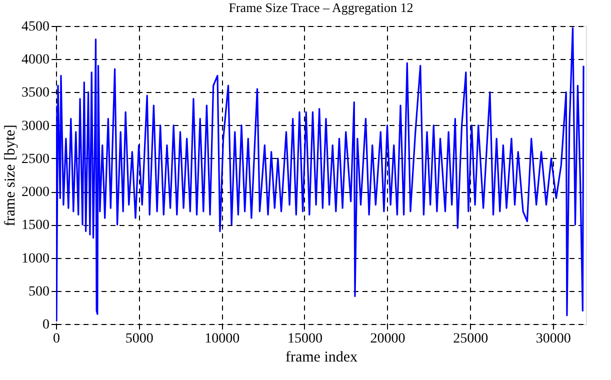 Image resolution: width=611 pixels, height=380 pixels. I want to click on x-tick-label: 0, so click(56, 339).